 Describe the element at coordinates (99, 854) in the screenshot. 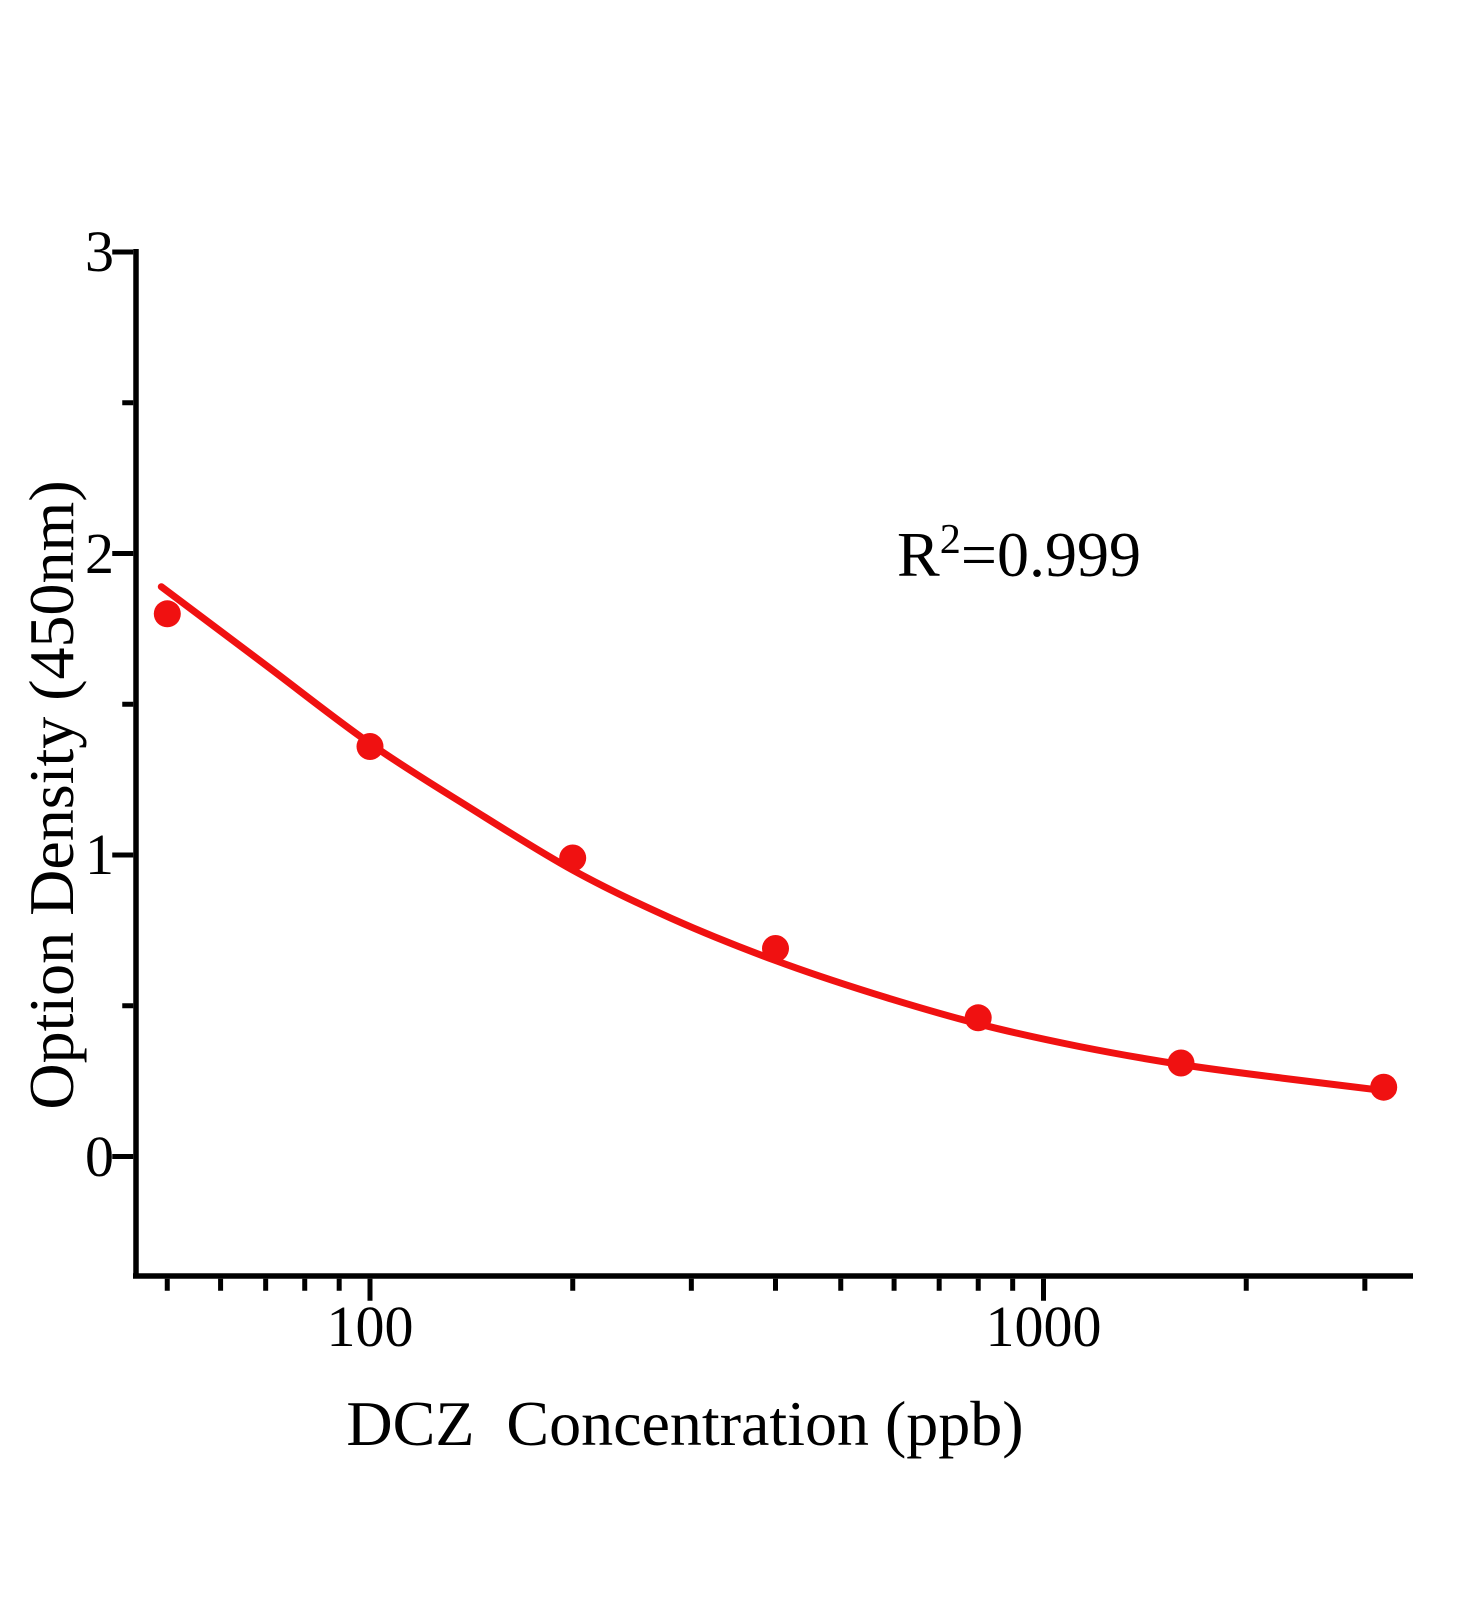

I see `y-tick-label-1: 1` at that location.